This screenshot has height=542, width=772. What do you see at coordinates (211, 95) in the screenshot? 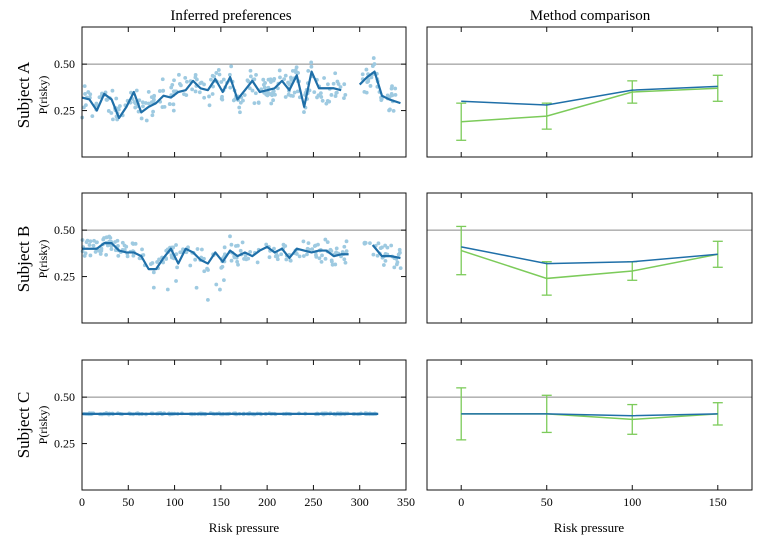
I see `mean-line-segment` at bounding box center [211, 95].